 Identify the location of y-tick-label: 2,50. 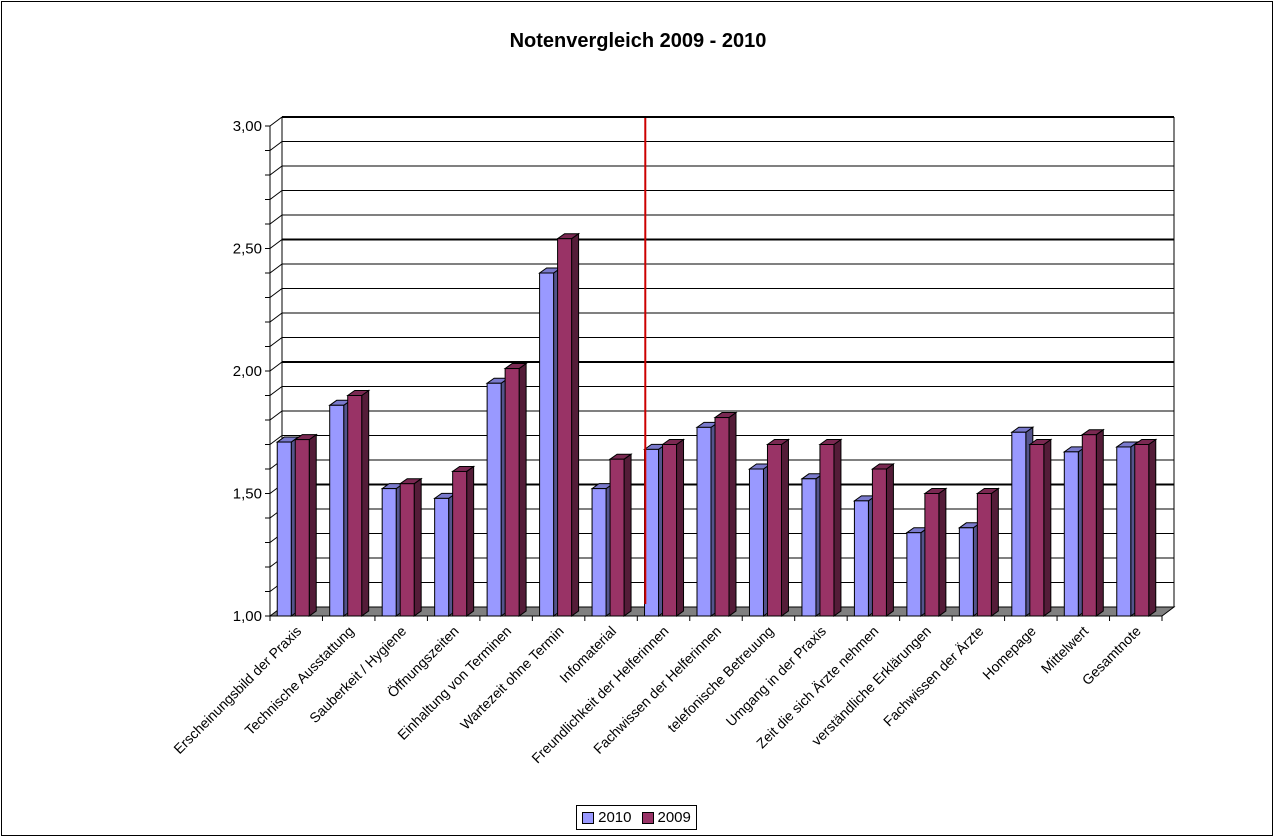
(247, 249).